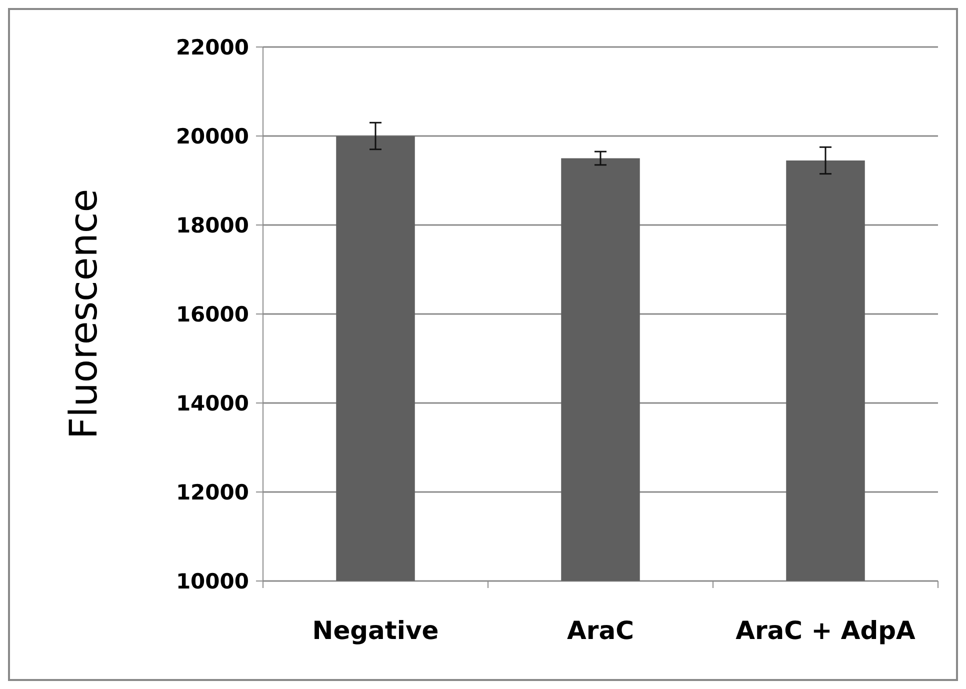 The width and height of the screenshot is (966, 689). Describe the element at coordinates (375, 630) in the screenshot. I see `x-tick-label: Negative` at that location.